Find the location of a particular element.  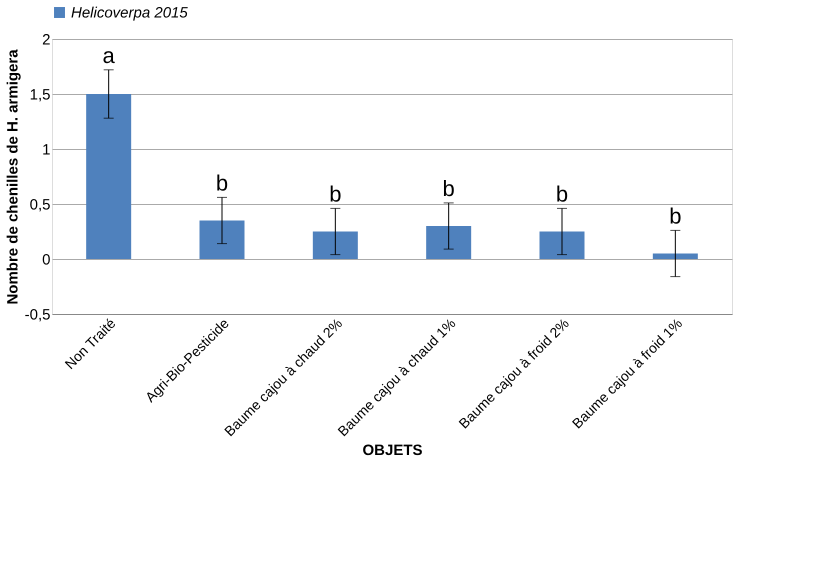

y-tick-label: -0,5 is located at coordinates (37, 315).